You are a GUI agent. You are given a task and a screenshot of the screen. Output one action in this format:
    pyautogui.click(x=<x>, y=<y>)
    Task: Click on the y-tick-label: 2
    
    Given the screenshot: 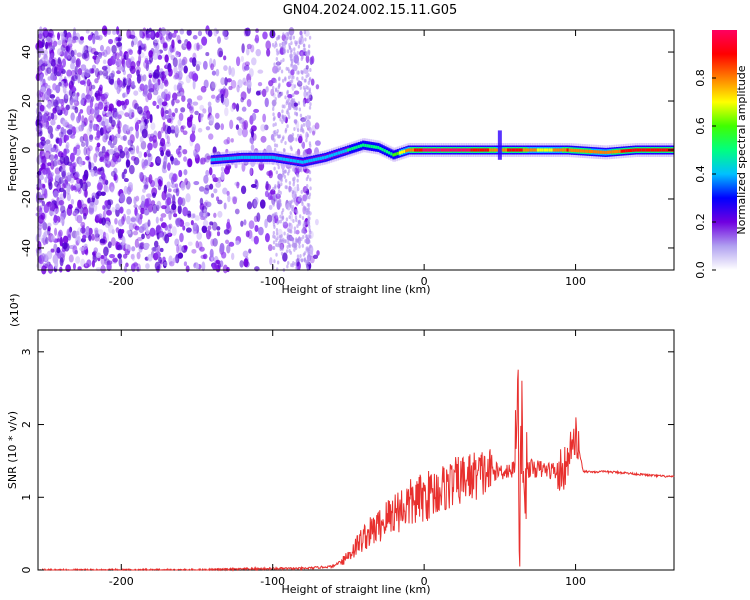 What is the action you would take?
    pyautogui.click(x=26, y=424)
    